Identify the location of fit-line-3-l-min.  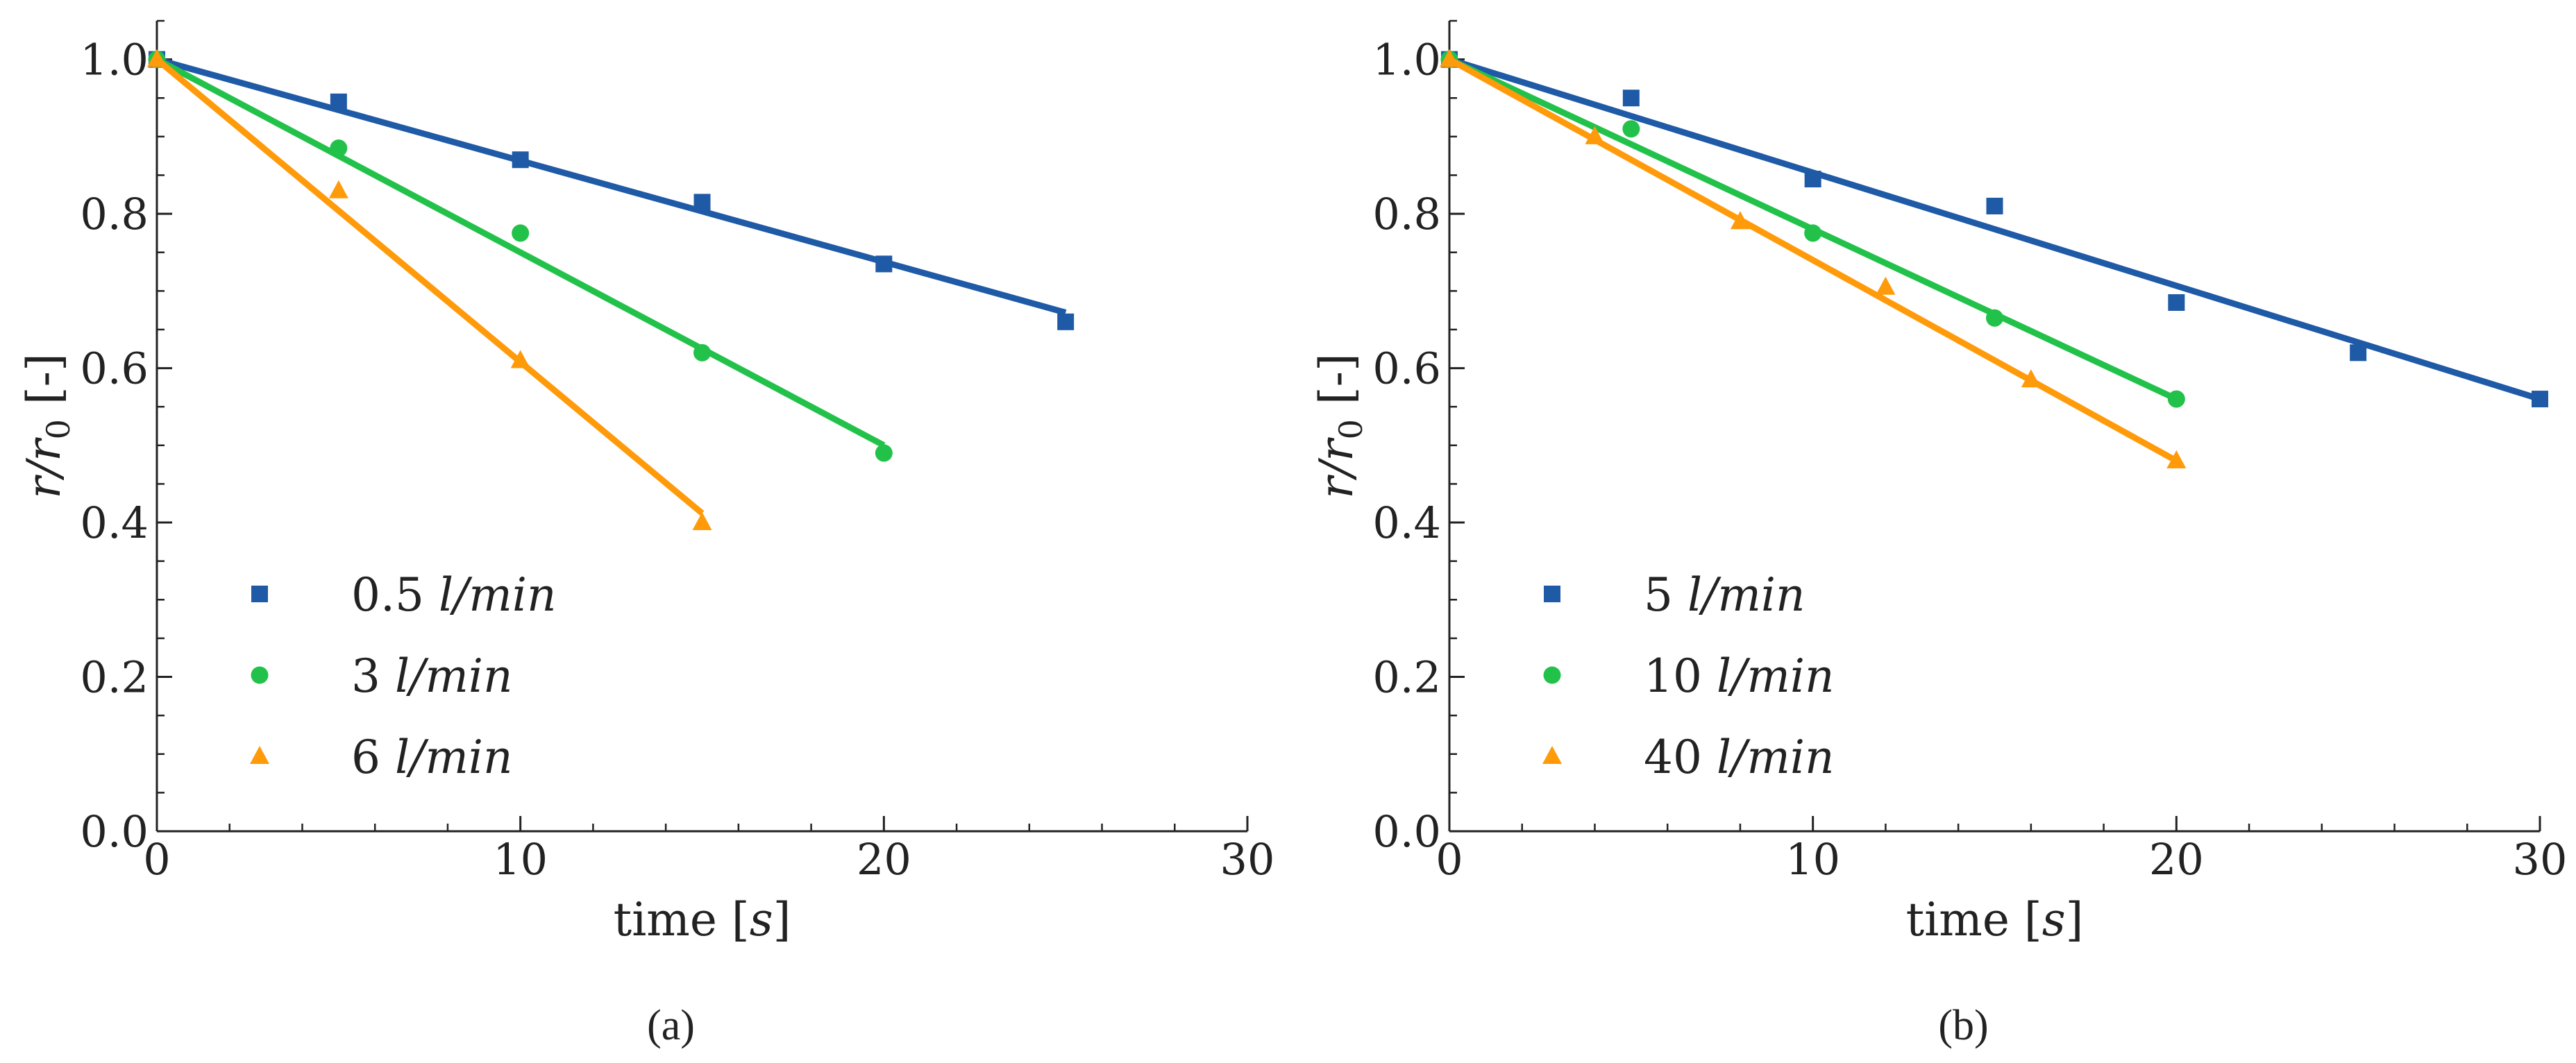
(520, 252).